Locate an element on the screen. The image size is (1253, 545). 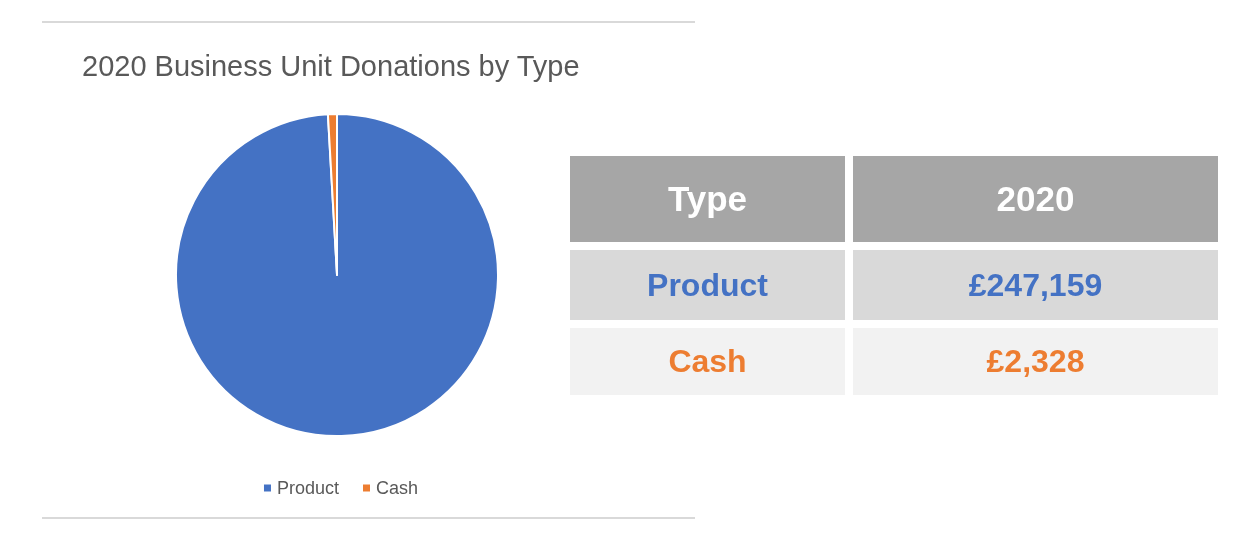
text: Type is located at coordinates (707, 199).